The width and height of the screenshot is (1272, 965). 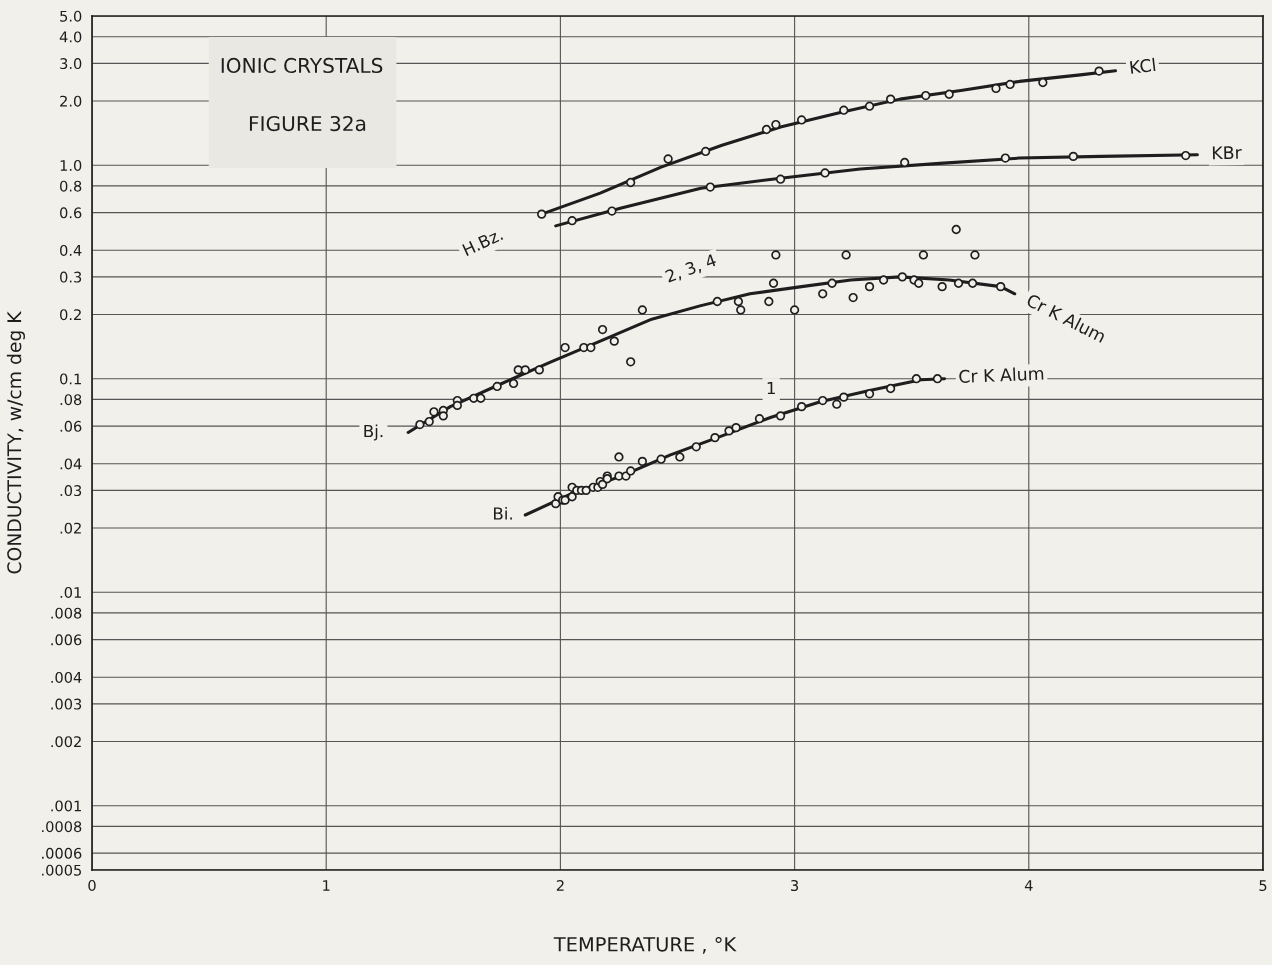 What do you see at coordinates (795, 885) in the screenshot?
I see `x-tick-label: 3` at bounding box center [795, 885].